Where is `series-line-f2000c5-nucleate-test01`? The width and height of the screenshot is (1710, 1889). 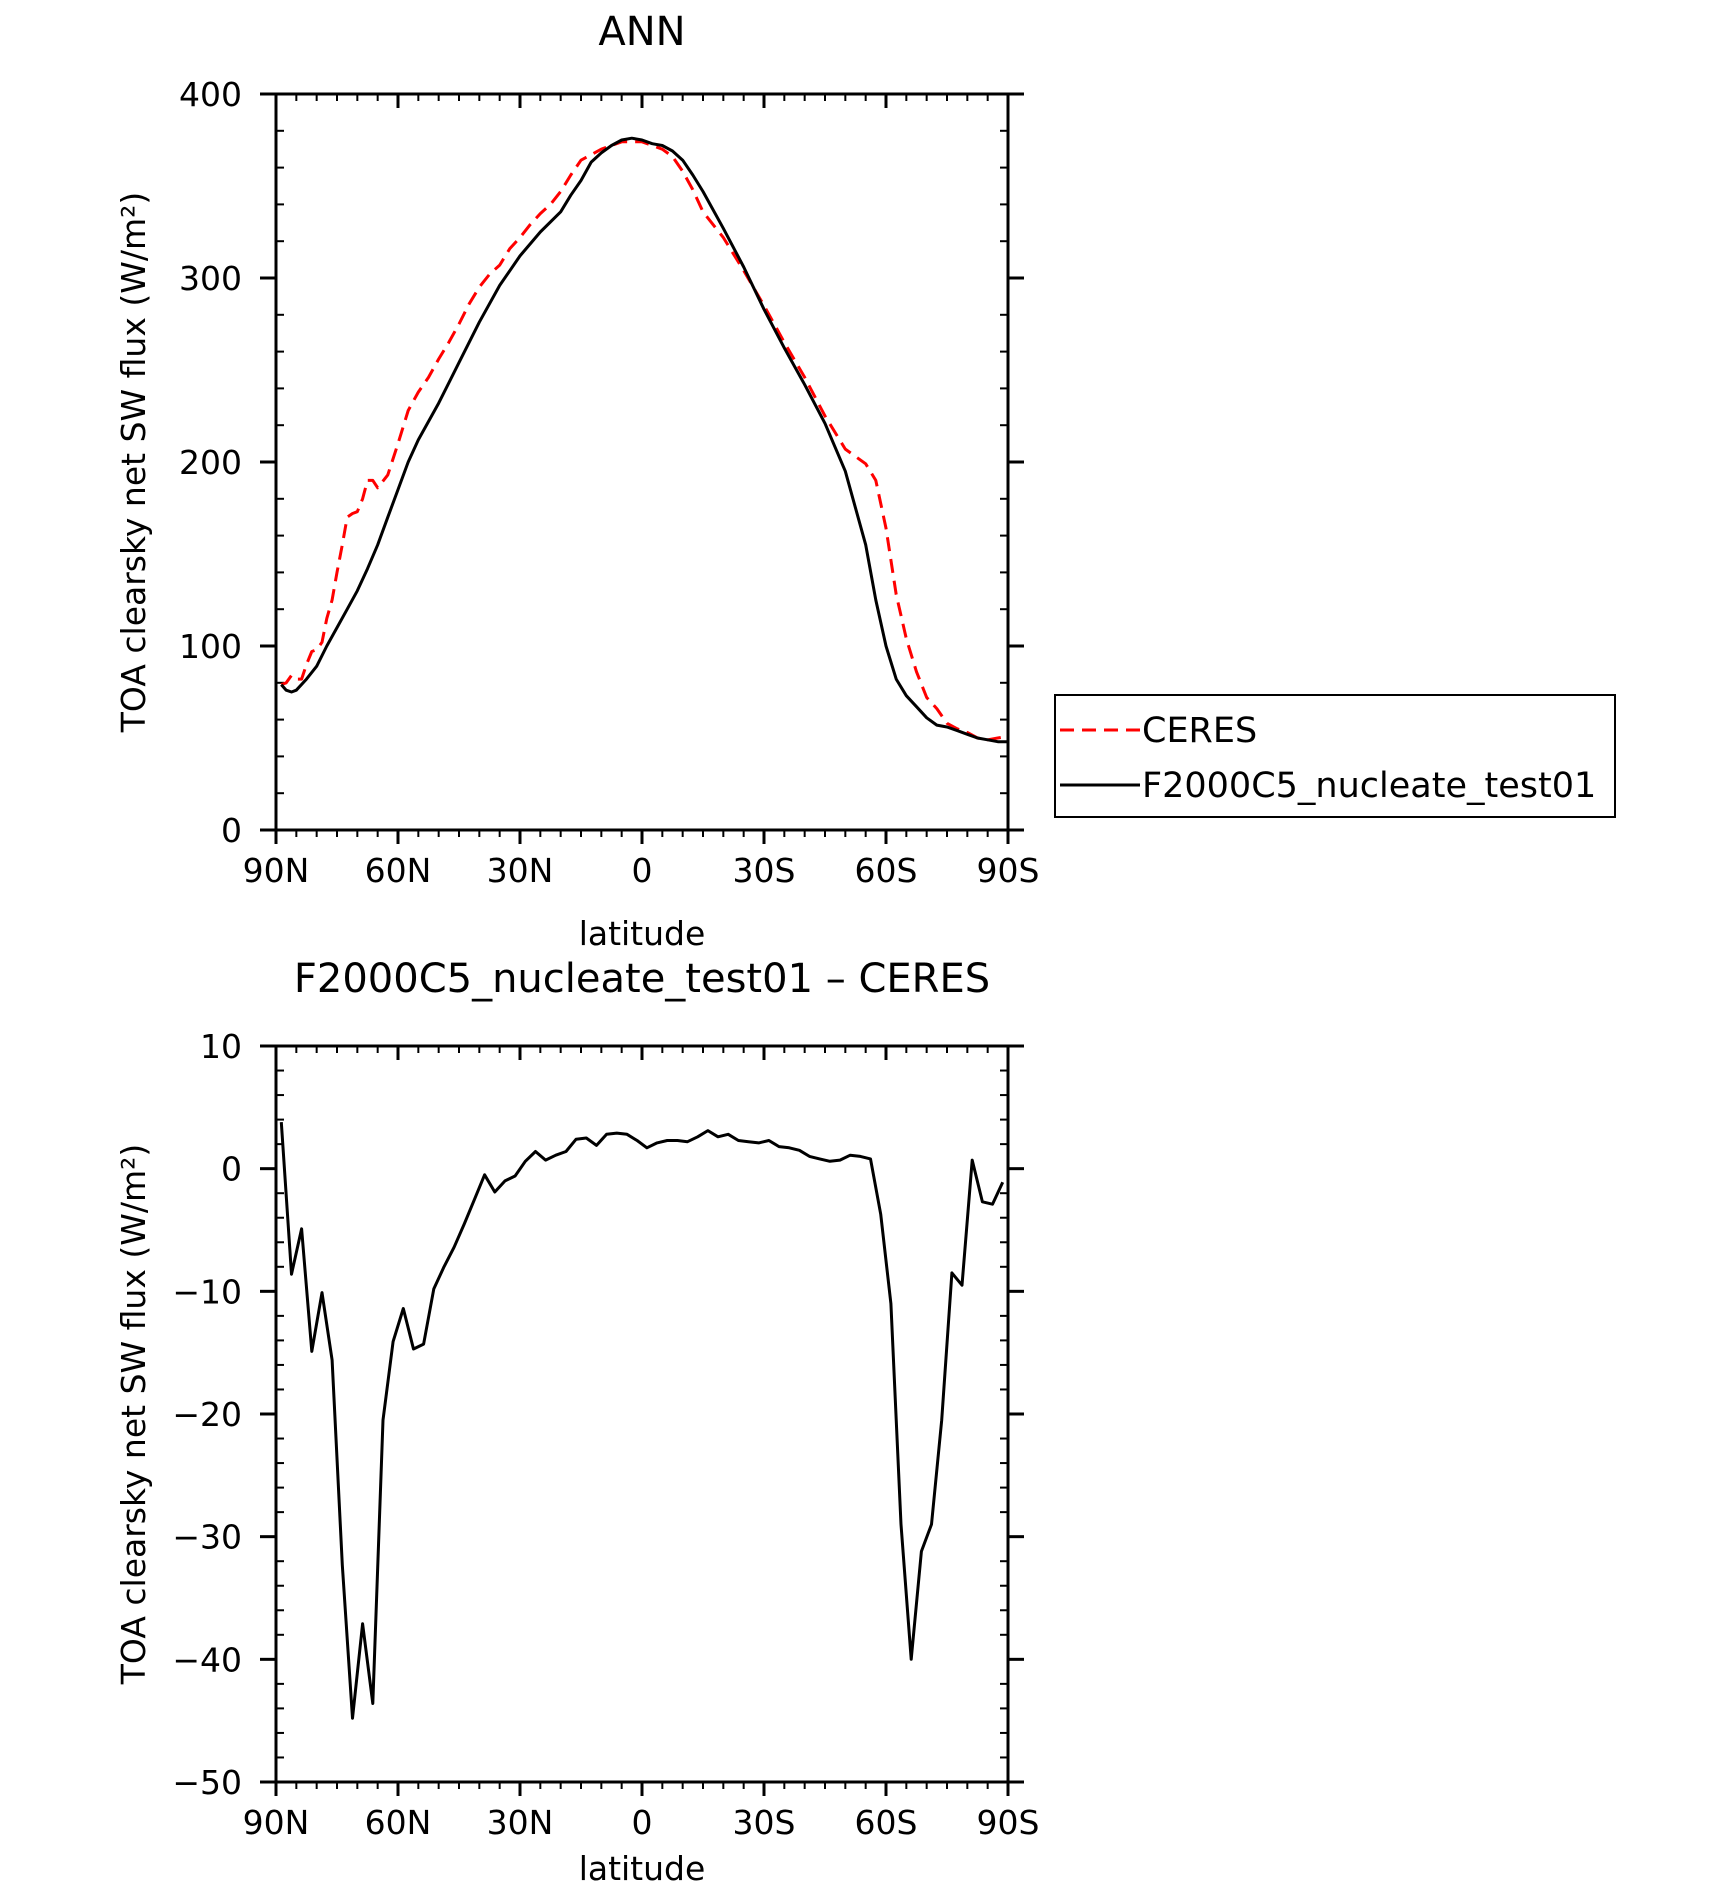 series-line-f2000c5-nucleate-test01 is located at coordinates (644, 440).